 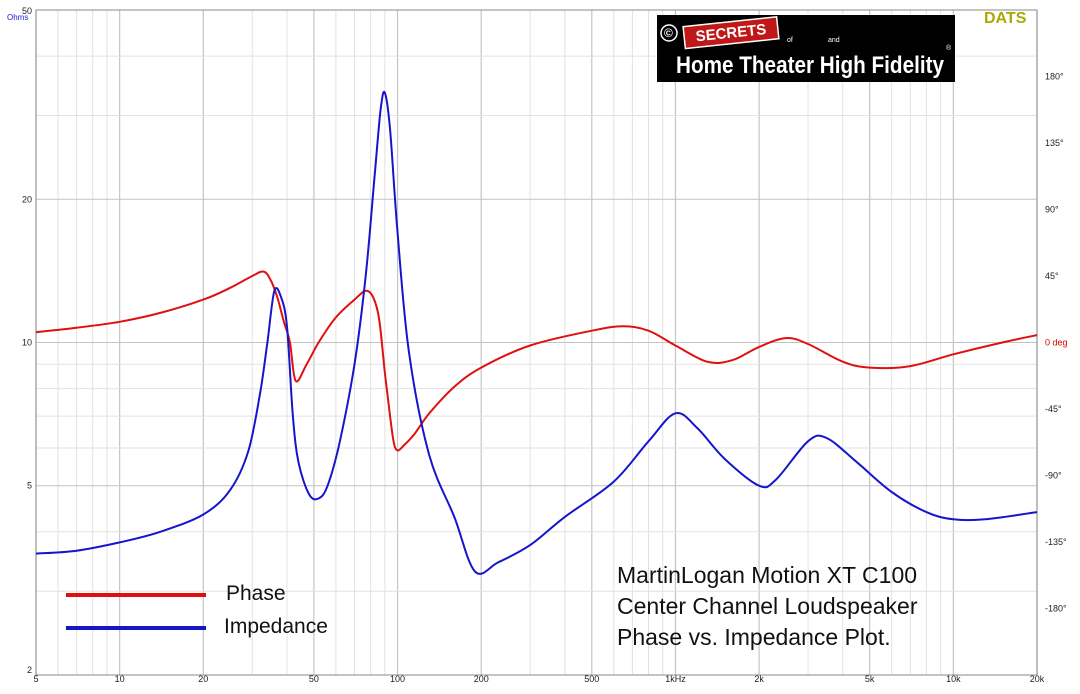 What do you see at coordinates (120, 679) in the screenshot?
I see `x-tick-label: 10` at bounding box center [120, 679].